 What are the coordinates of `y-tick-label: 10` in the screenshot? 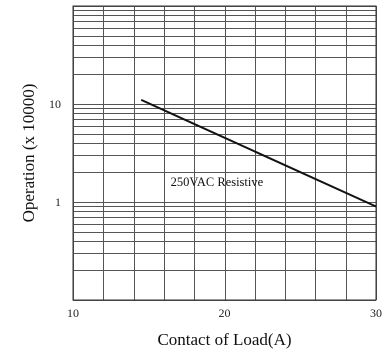 It's located at (55, 104).